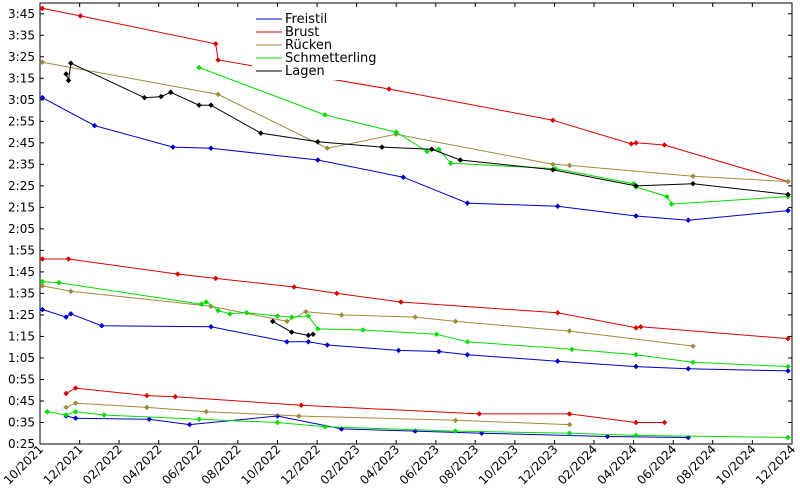 The width and height of the screenshot is (800, 500). I want to click on y-tick-label: 1:25, so click(21, 315).